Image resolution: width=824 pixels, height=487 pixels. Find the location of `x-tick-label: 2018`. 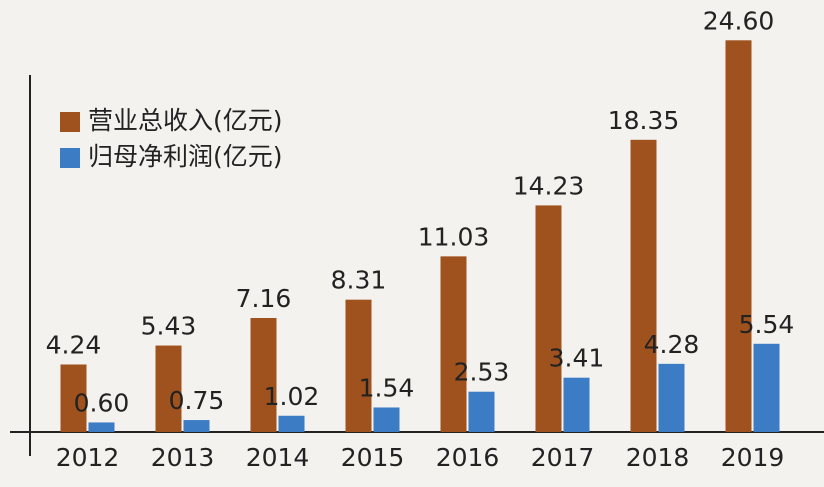

x-tick-label: 2018 is located at coordinates (658, 457).